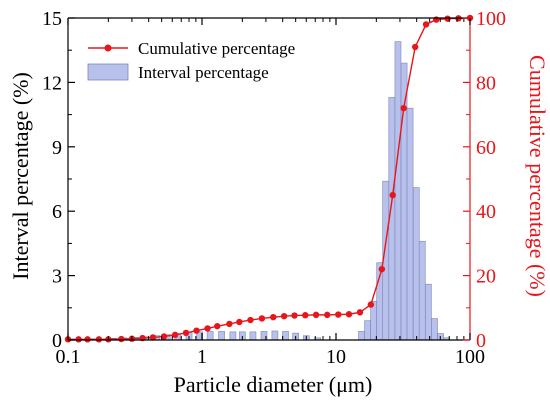  What do you see at coordinates (52, 19) in the screenshot?
I see `left-y-tick-label: 15` at bounding box center [52, 19].